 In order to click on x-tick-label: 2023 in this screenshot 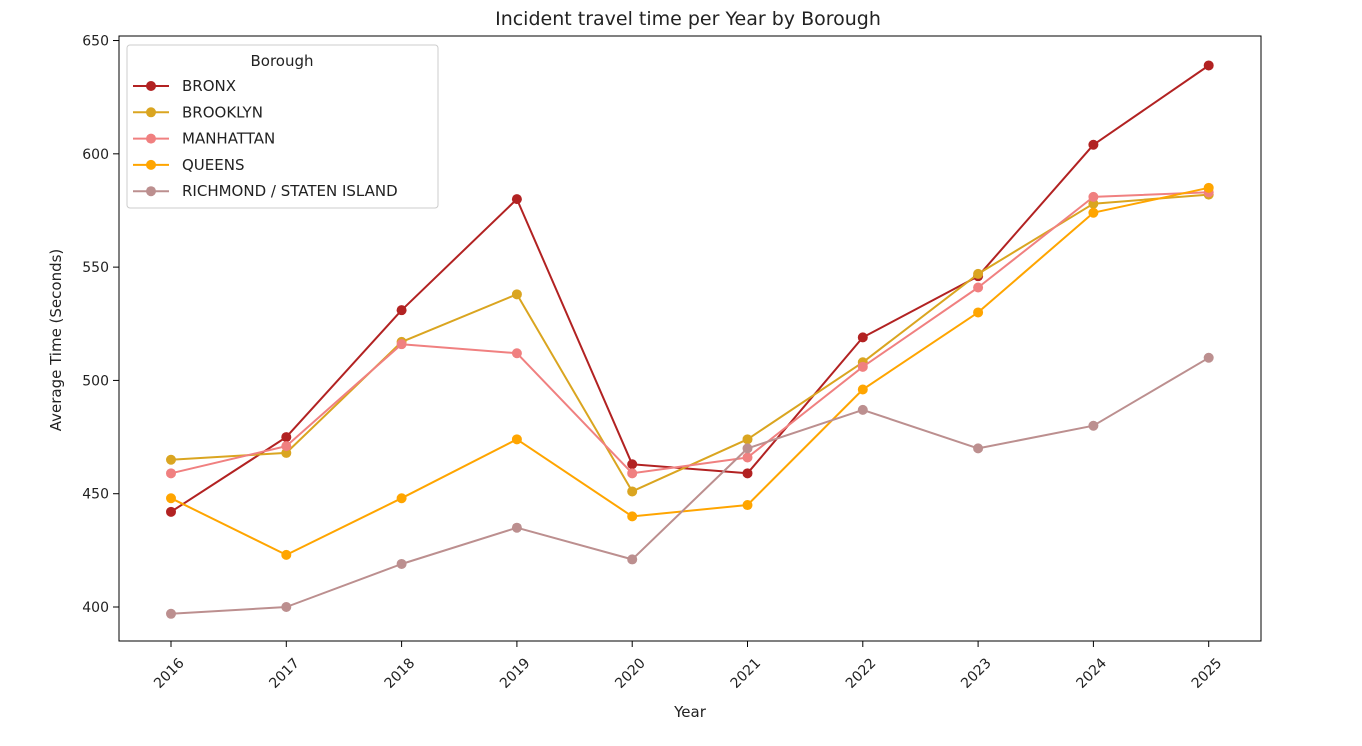, I will do `click(976, 673)`.